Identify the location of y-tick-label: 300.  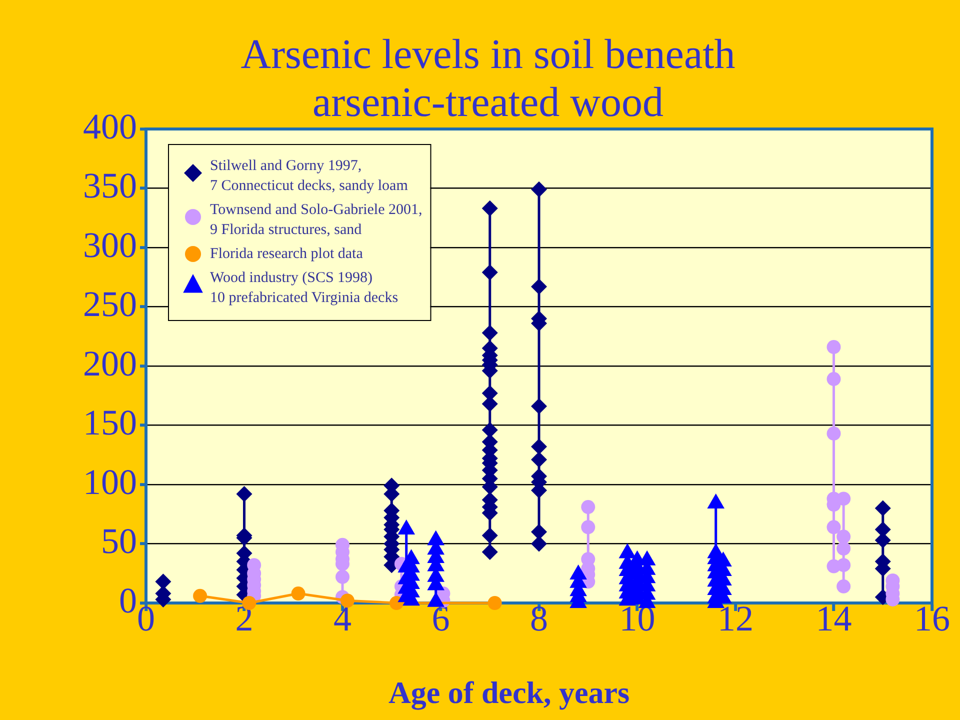
(110, 244).